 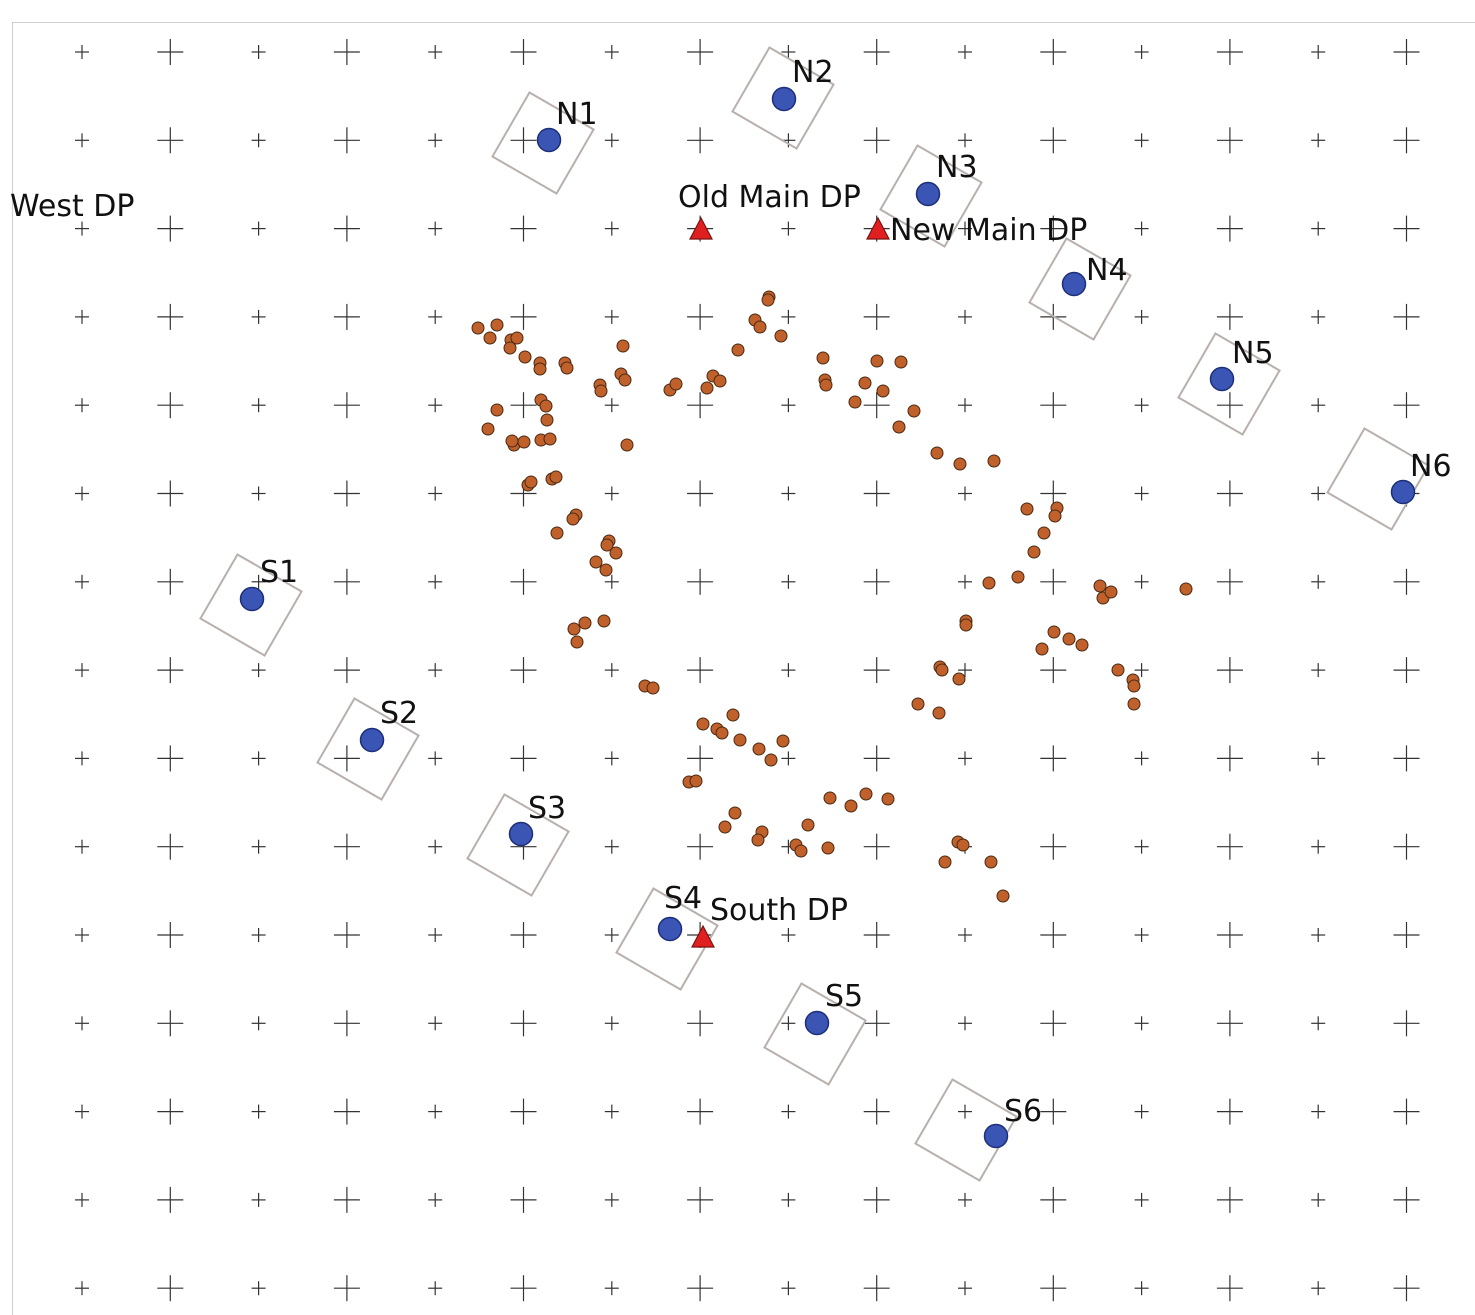 What do you see at coordinates (996, 1136) in the screenshot?
I see `station-marker-s6` at bounding box center [996, 1136].